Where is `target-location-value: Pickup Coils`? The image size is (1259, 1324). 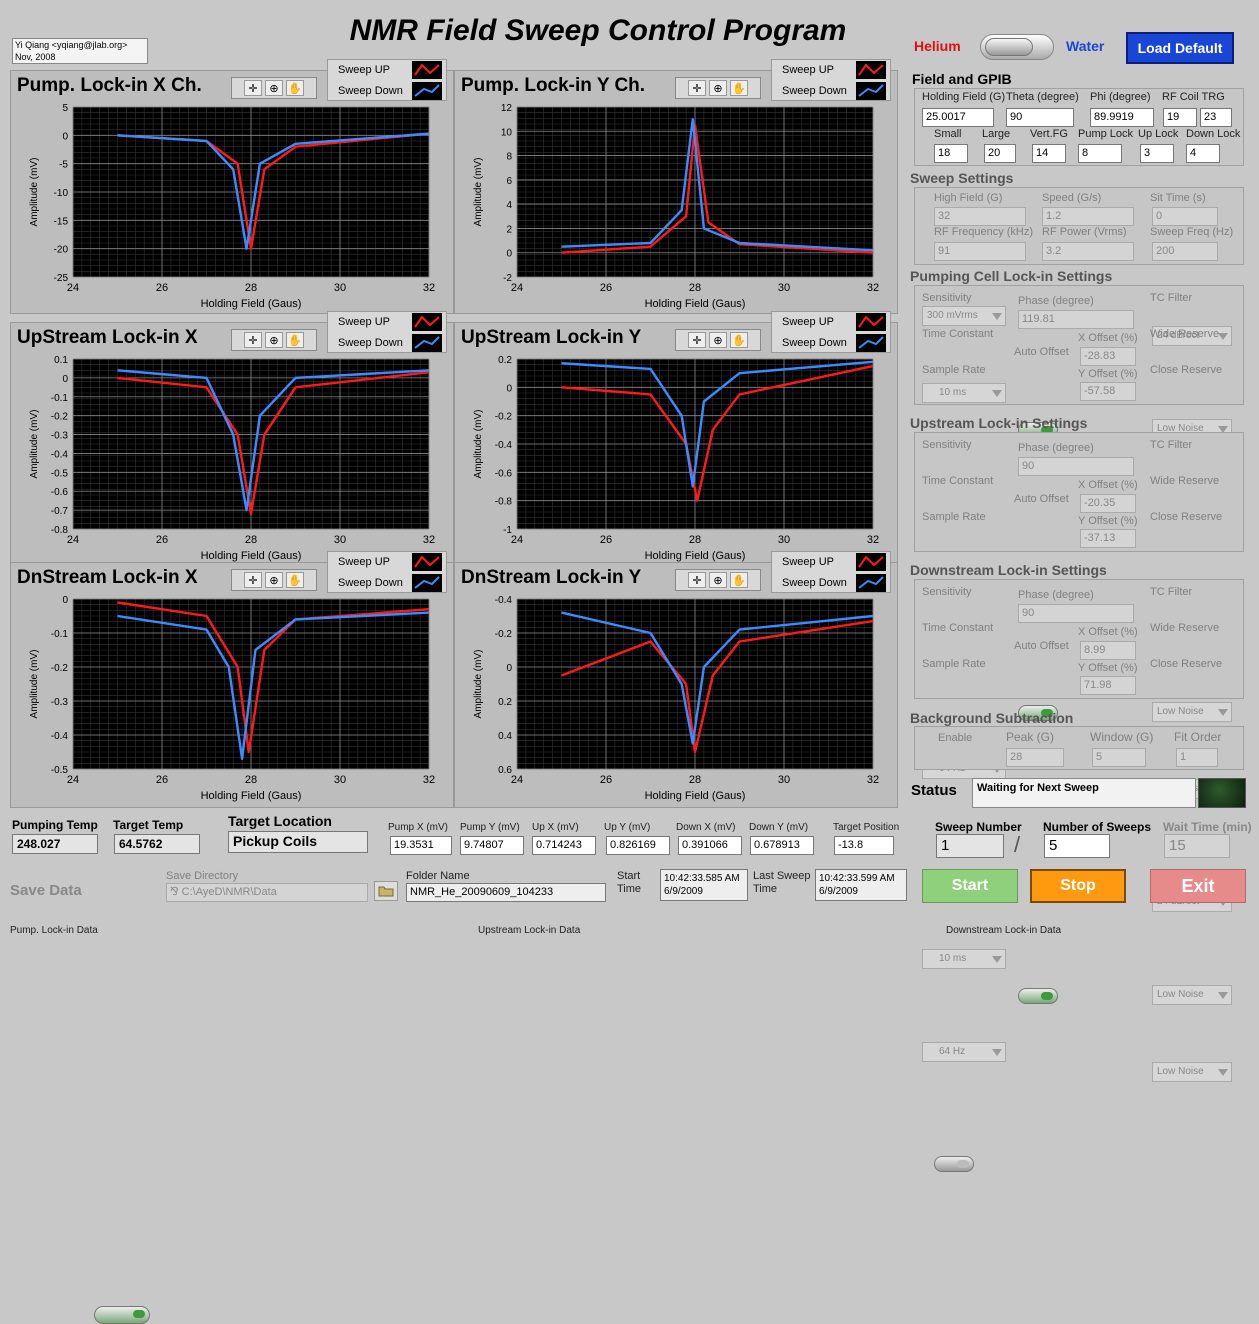 target-location-value: Pickup Coils is located at coordinates (298, 842).